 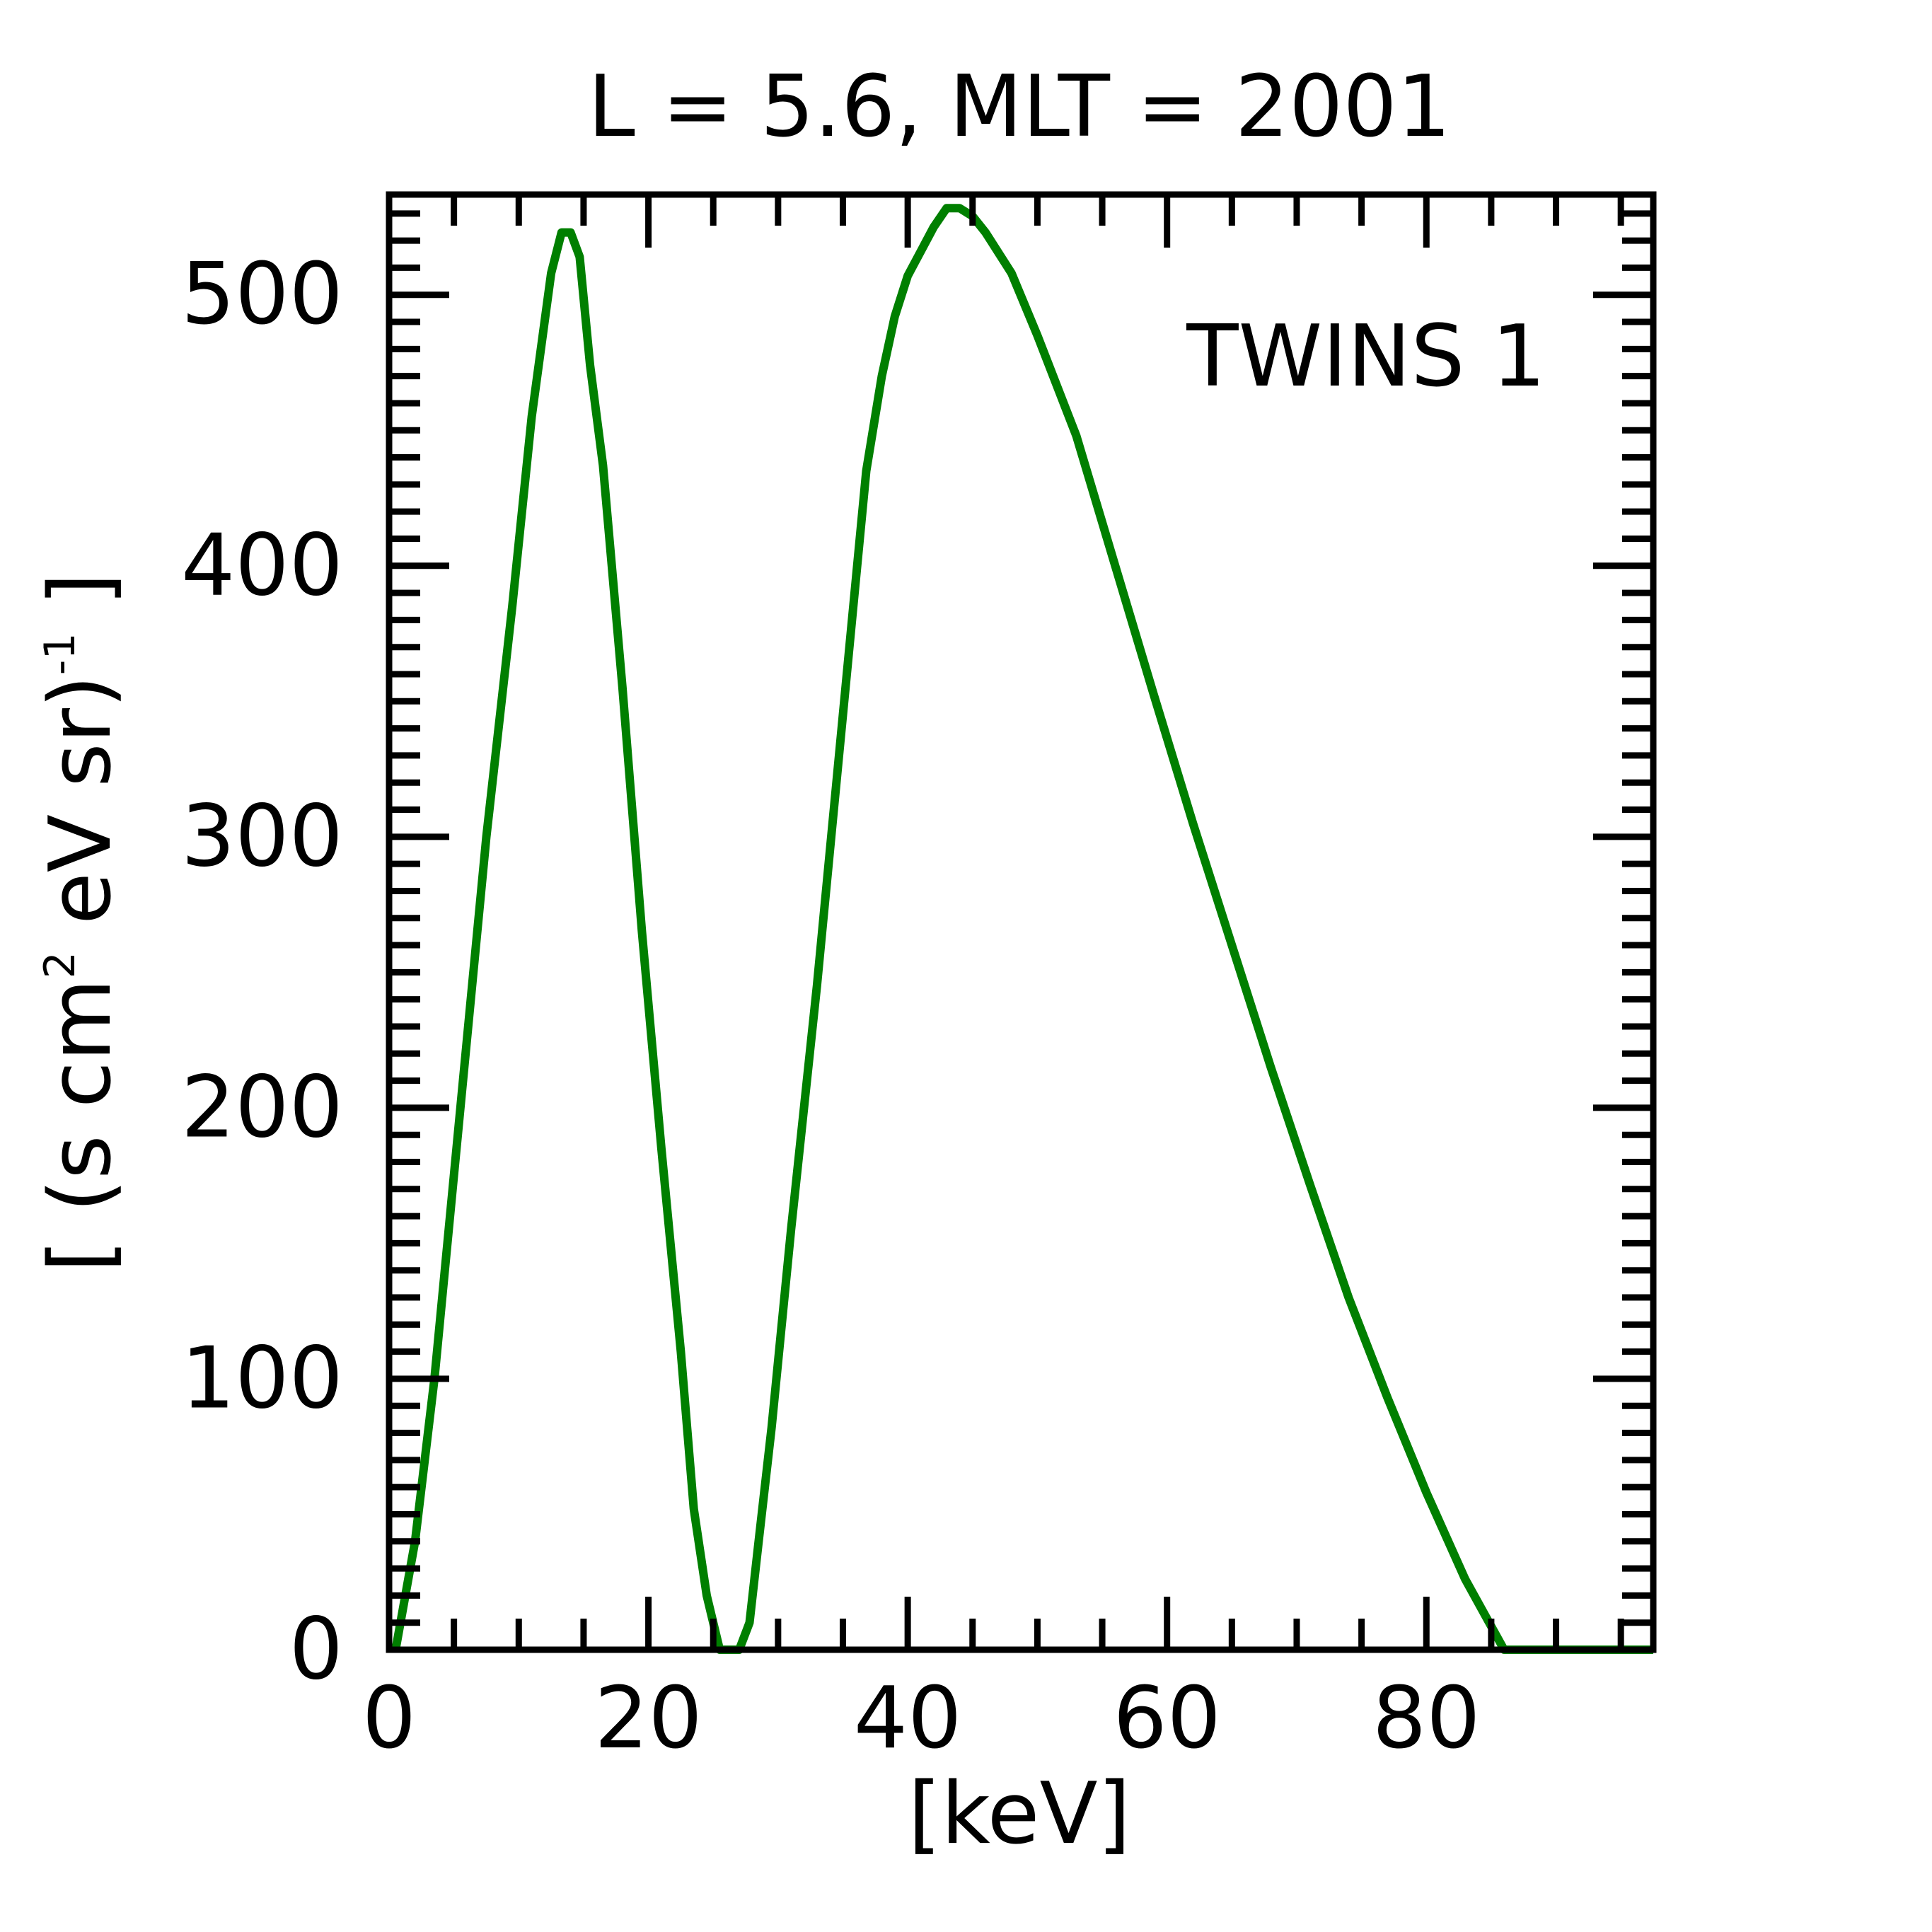 I want to click on y-tick-label: 400, so click(x=262, y=565).